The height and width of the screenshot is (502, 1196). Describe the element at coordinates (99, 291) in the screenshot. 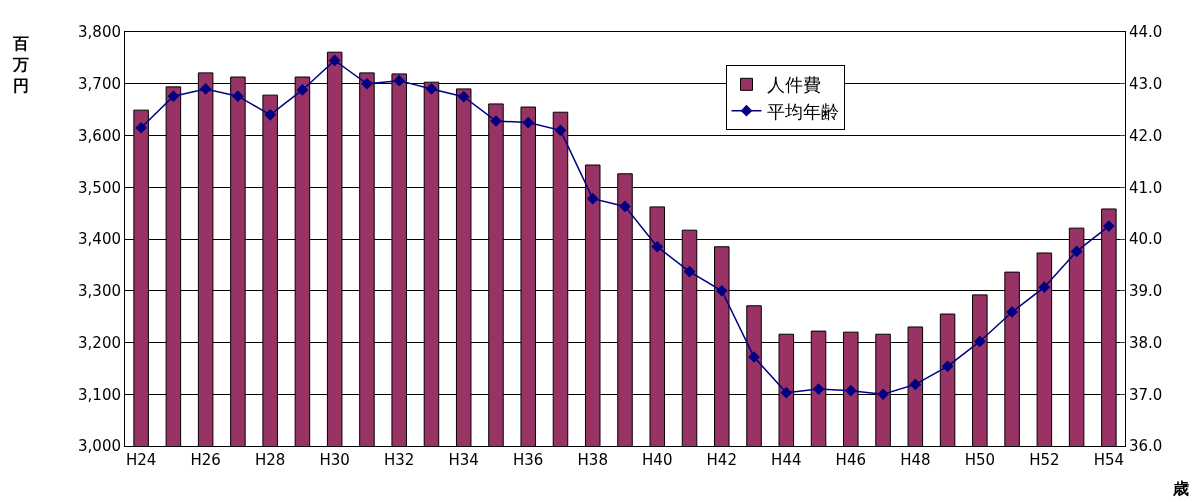

I see `y-tick-label: 3,300` at that location.